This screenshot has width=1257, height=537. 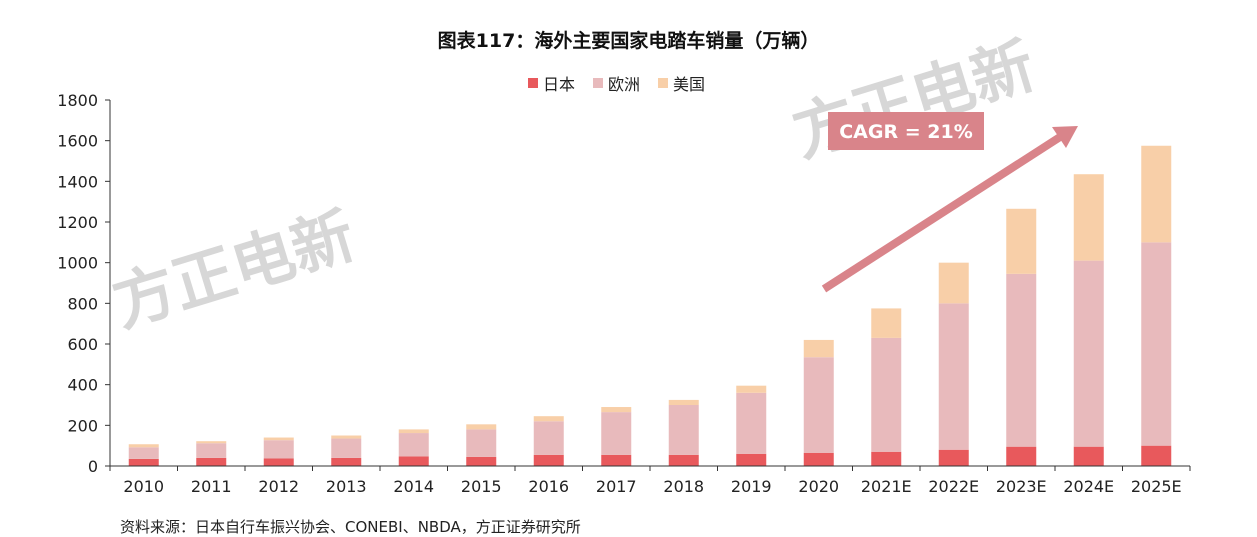 I want to click on y-tick-label: 200, so click(x=82, y=425).